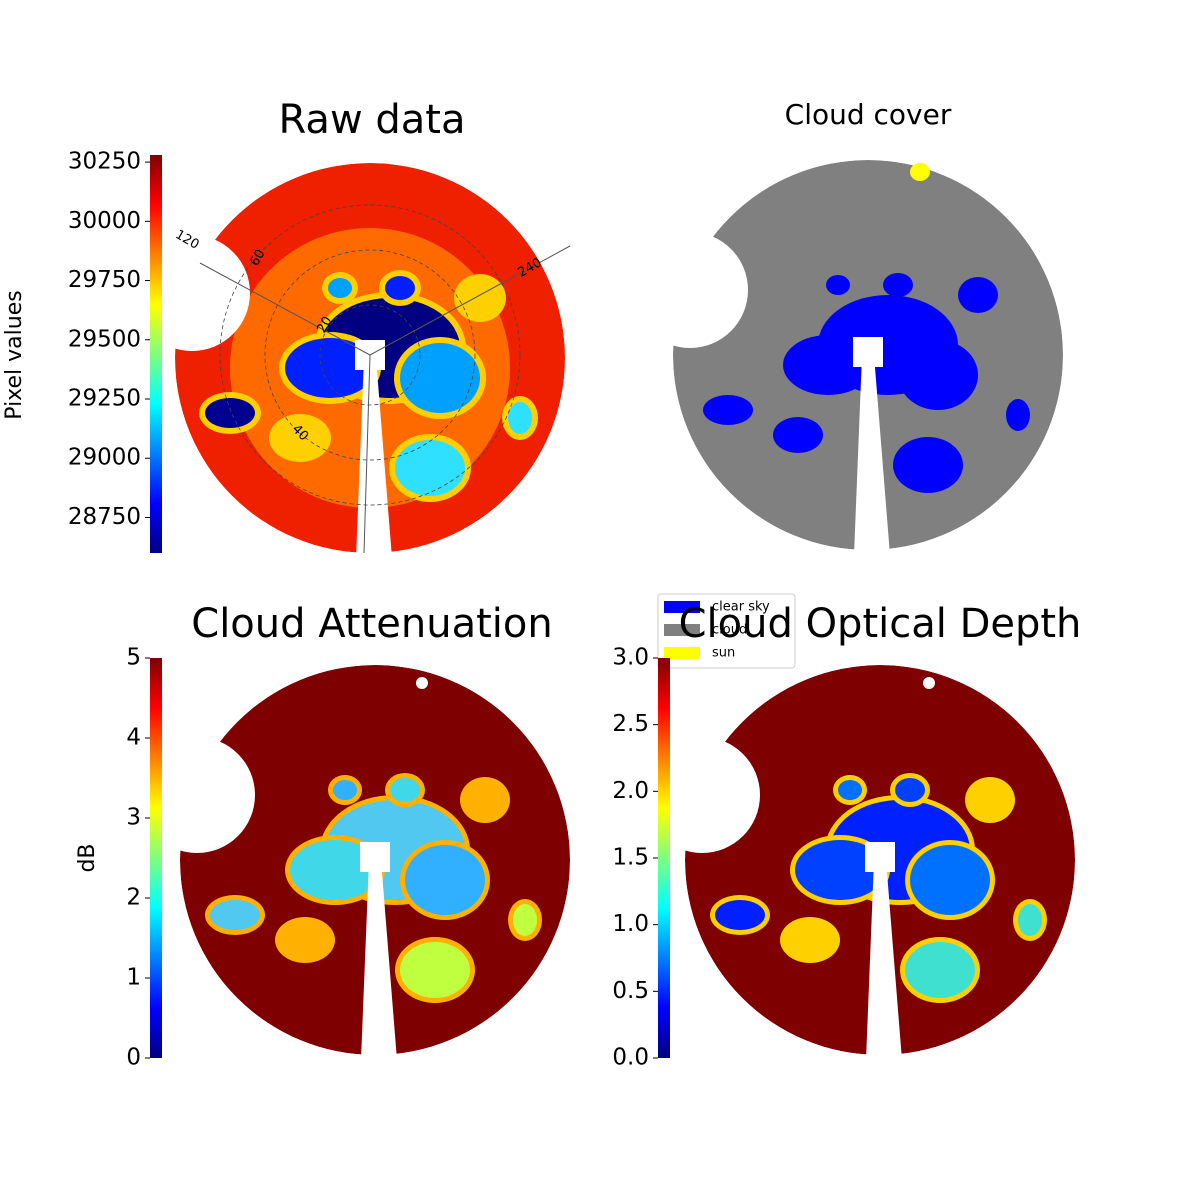 This screenshot has height=1200, width=1200. I want to click on colorbar-tick-label: 2.0, so click(630, 791).